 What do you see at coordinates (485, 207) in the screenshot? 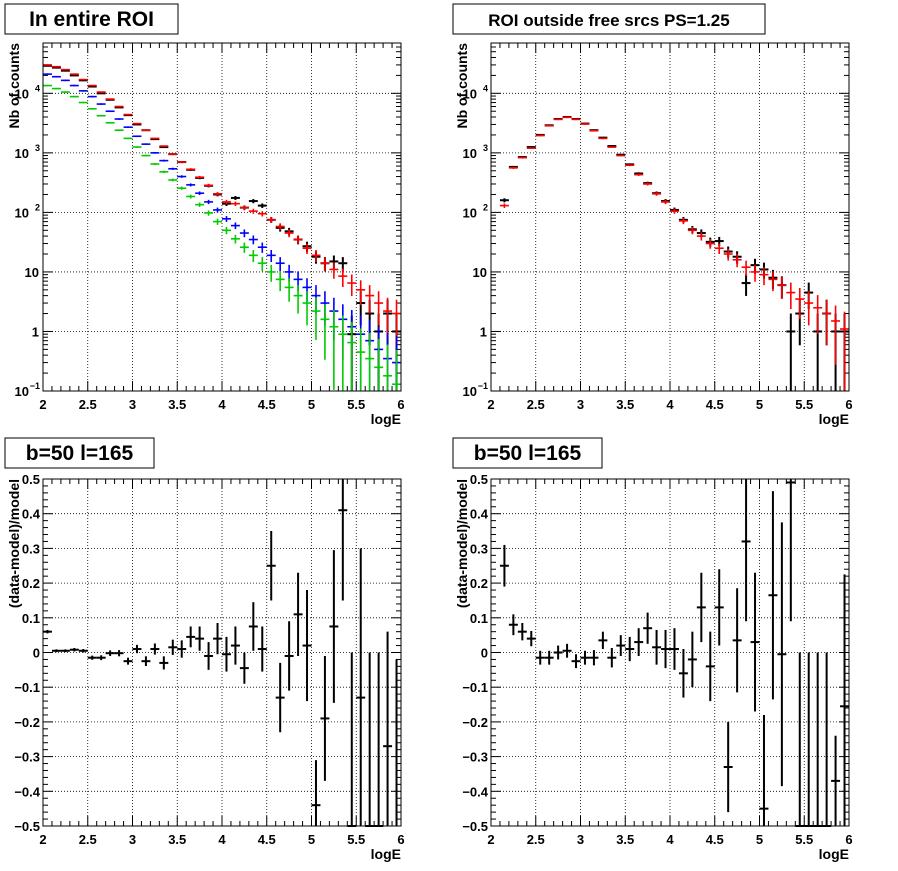
I see `y-tick-label-exponent: 2` at bounding box center [485, 207].